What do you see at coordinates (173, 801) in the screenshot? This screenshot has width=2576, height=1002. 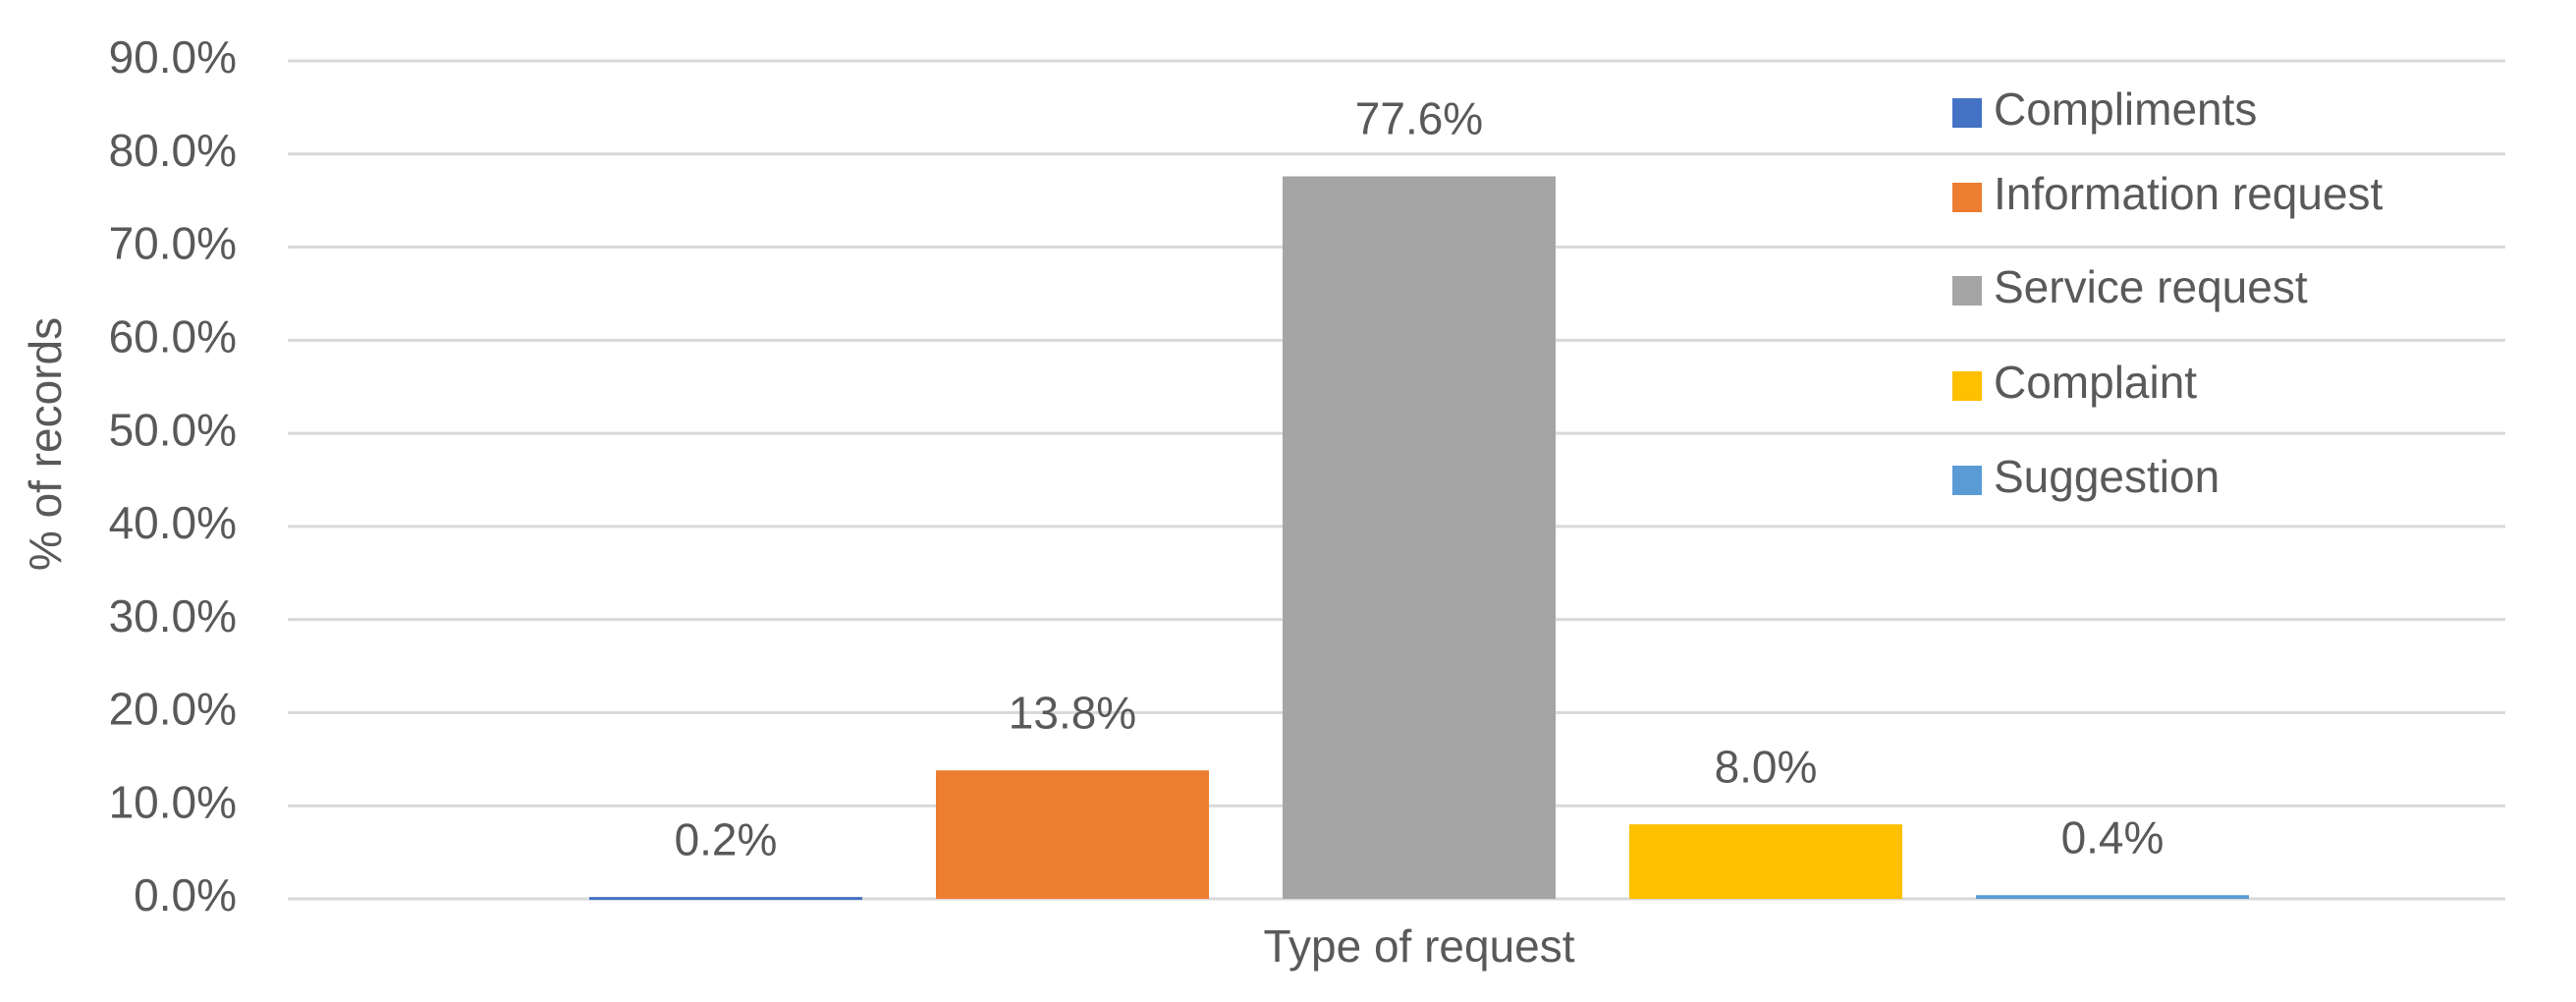 I see `y-tick-label: 10.0%` at bounding box center [173, 801].